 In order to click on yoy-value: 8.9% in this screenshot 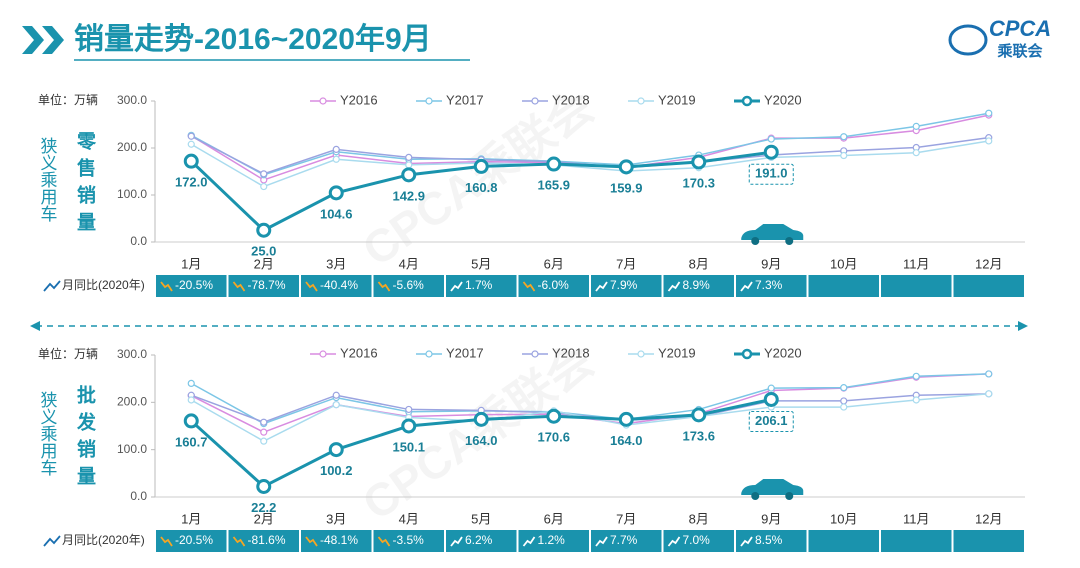, I will do `click(697, 285)`.